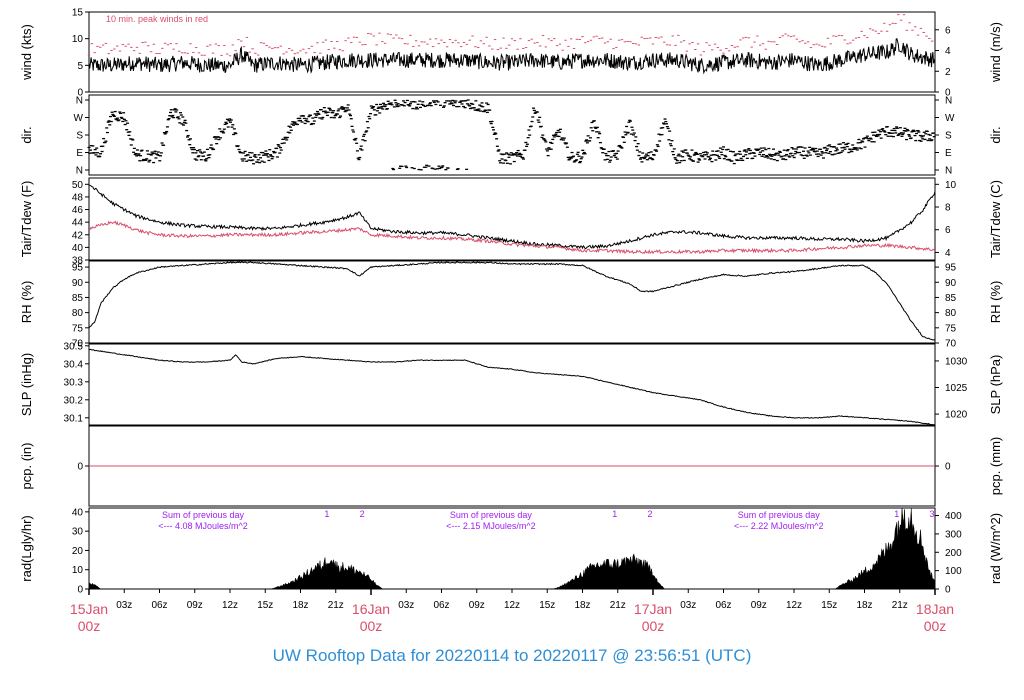 The width and height of the screenshot is (1024, 700). Describe the element at coordinates (78, 532) in the screenshot. I see `left-tick-label-radiation: 30` at that location.